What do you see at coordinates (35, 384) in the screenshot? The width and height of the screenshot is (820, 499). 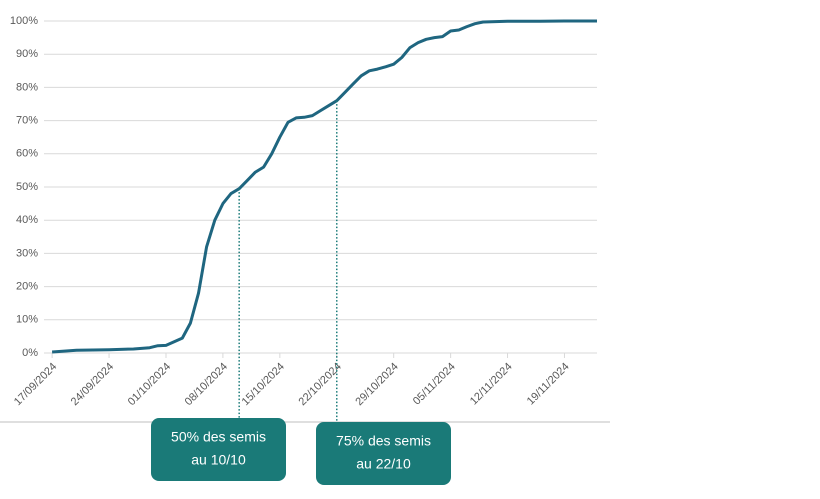 I see `x-tick-label: 17/09/2024` at bounding box center [35, 384].